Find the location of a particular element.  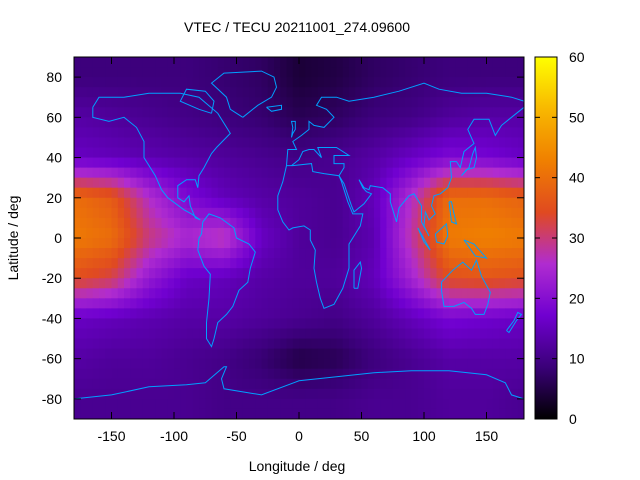

colorbar-tick-label: 20 is located at coordinates (577, 298).